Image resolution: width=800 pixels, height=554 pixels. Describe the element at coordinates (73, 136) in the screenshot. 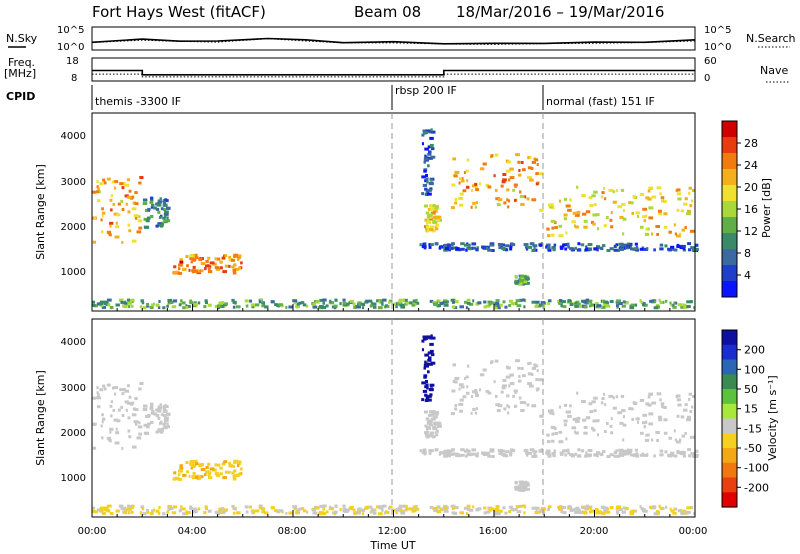

I see `power-ytick-4000: 4000` at that location.